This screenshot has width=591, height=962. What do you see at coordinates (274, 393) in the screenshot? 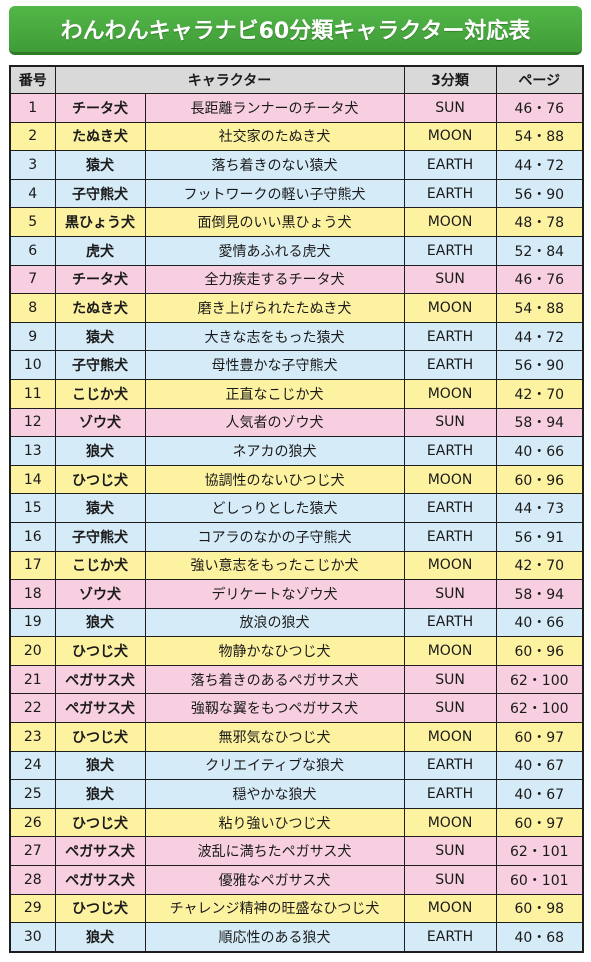
I see `row-description: 正直なこじか犬` at bounding box center [274, 393].